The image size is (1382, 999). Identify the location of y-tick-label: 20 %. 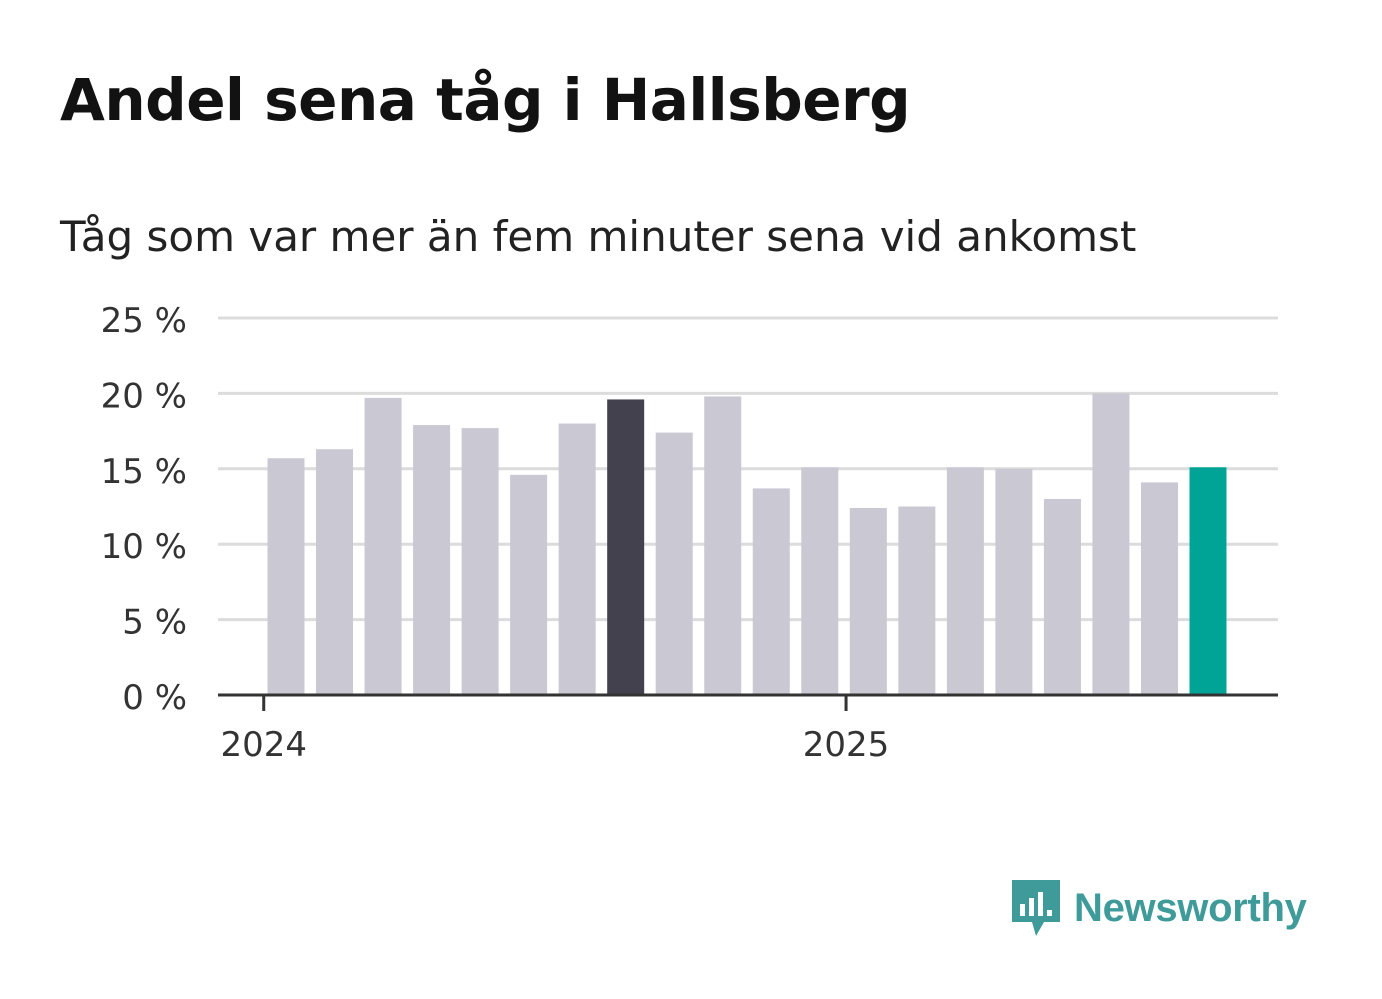
(144, 396).